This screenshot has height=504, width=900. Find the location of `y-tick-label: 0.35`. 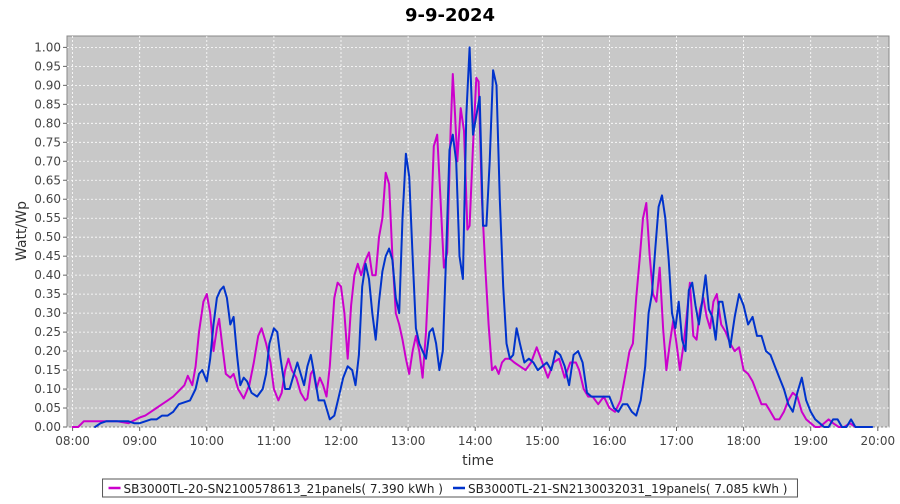

y-tick-label: 0.35 is located at coordinates (47, 294).